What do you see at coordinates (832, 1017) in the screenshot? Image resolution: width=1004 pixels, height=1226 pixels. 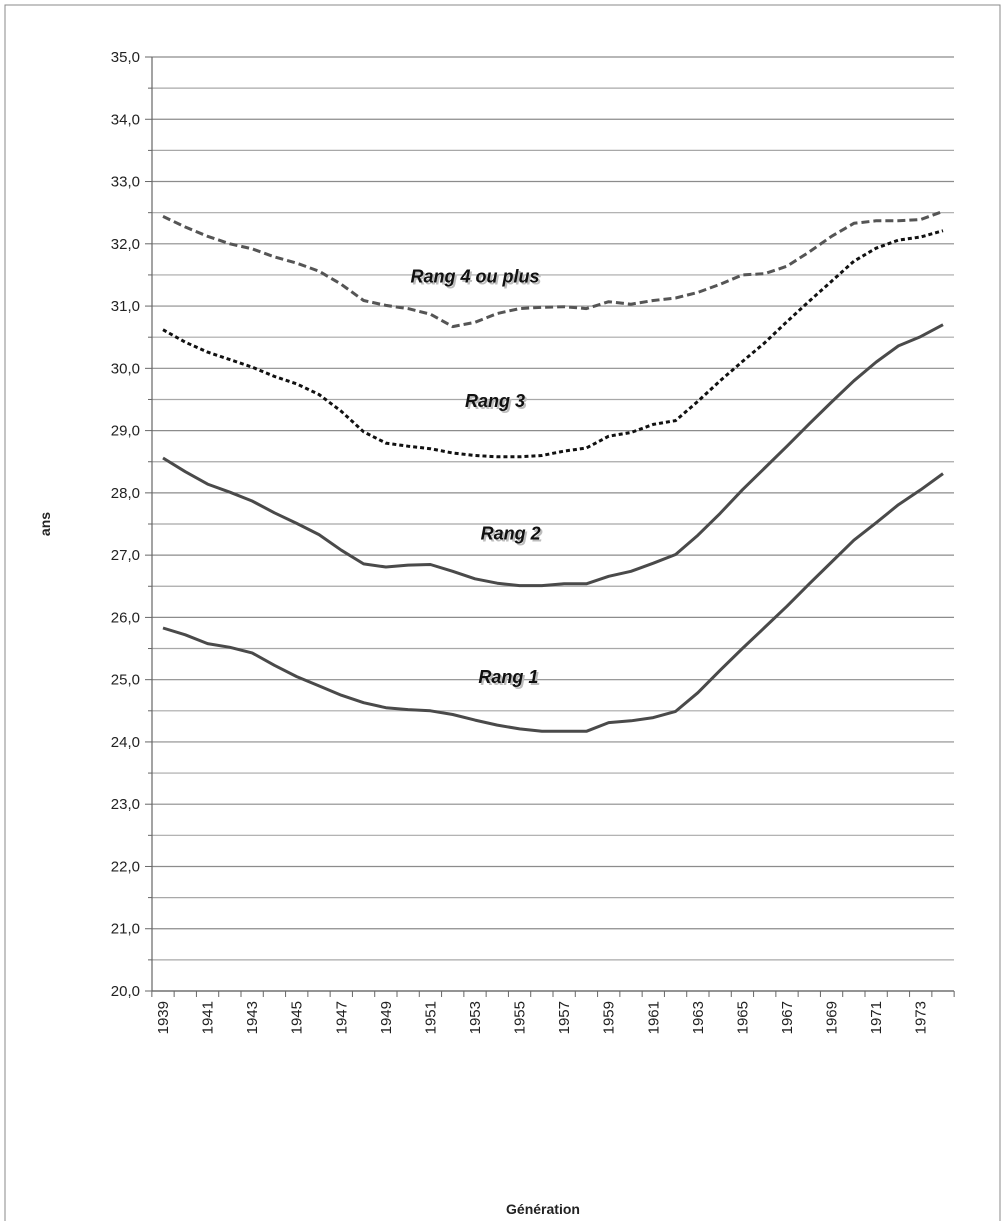 I see `x-tick-label: 1969` at bounding box center [832, 1017].